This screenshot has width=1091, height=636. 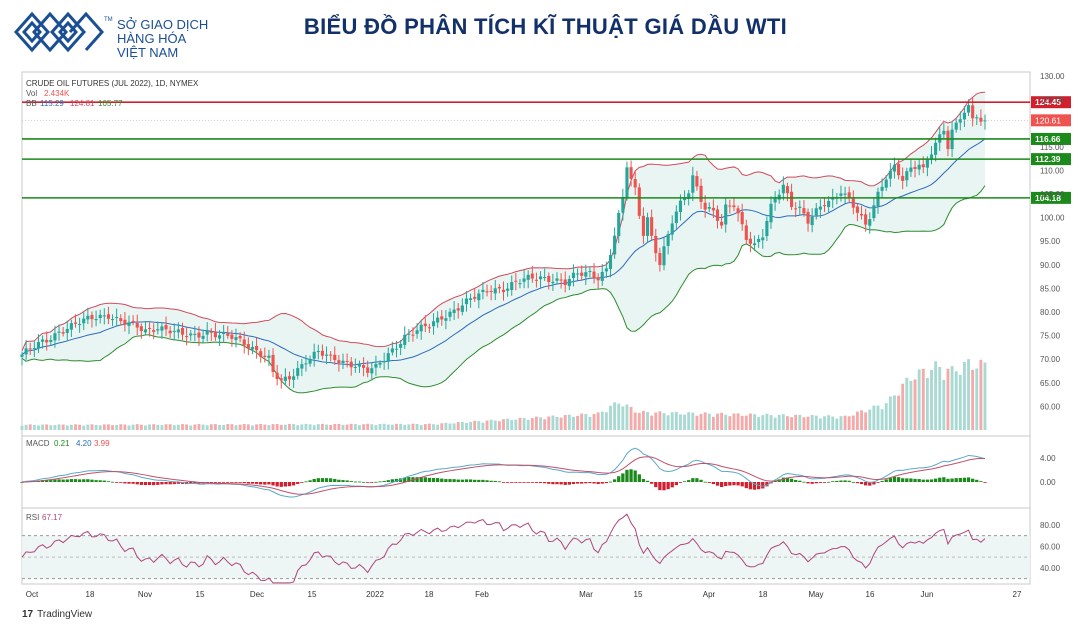 What do you see at coordinates (1050, 406) in the screenshot?
I see `price-tick-13: 60.00` at bounding box center [1050, 406].